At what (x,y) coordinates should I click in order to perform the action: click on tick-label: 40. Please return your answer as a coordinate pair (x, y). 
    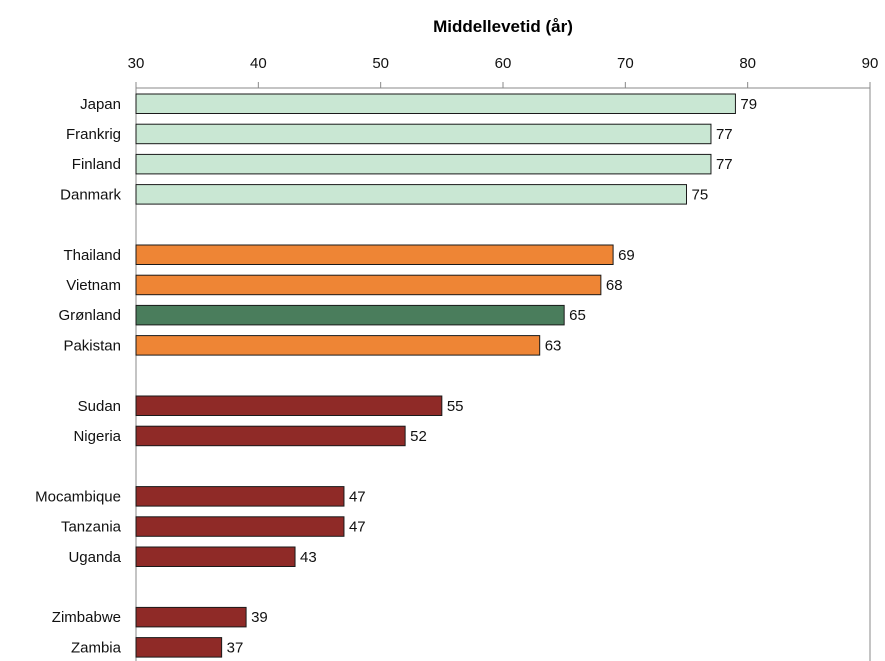
    Looking at the image, I should click on (258, 63).